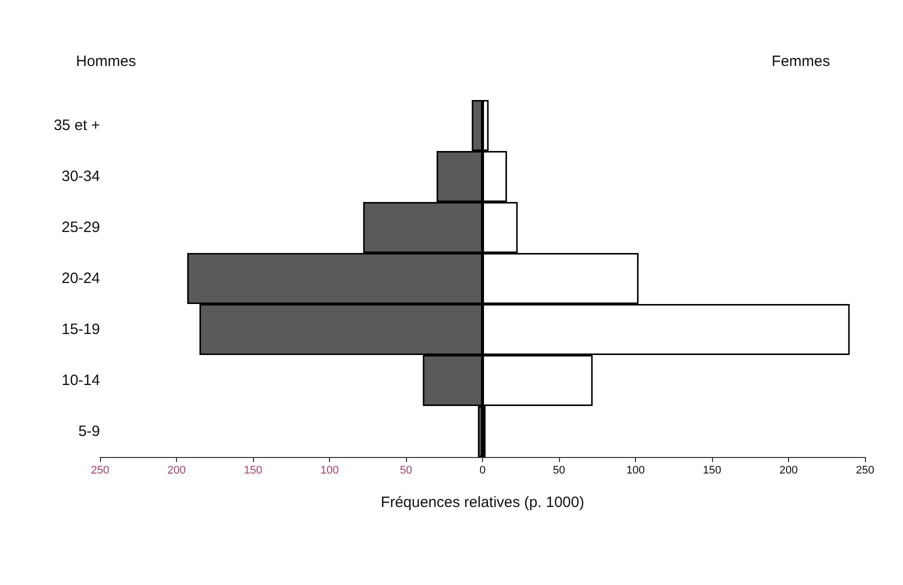 The width and height of the screenshot is (903, 585). Describe the element at coordinates (81, 176) in the screenshot. I see `y-tick-label: 30-34` at that location.